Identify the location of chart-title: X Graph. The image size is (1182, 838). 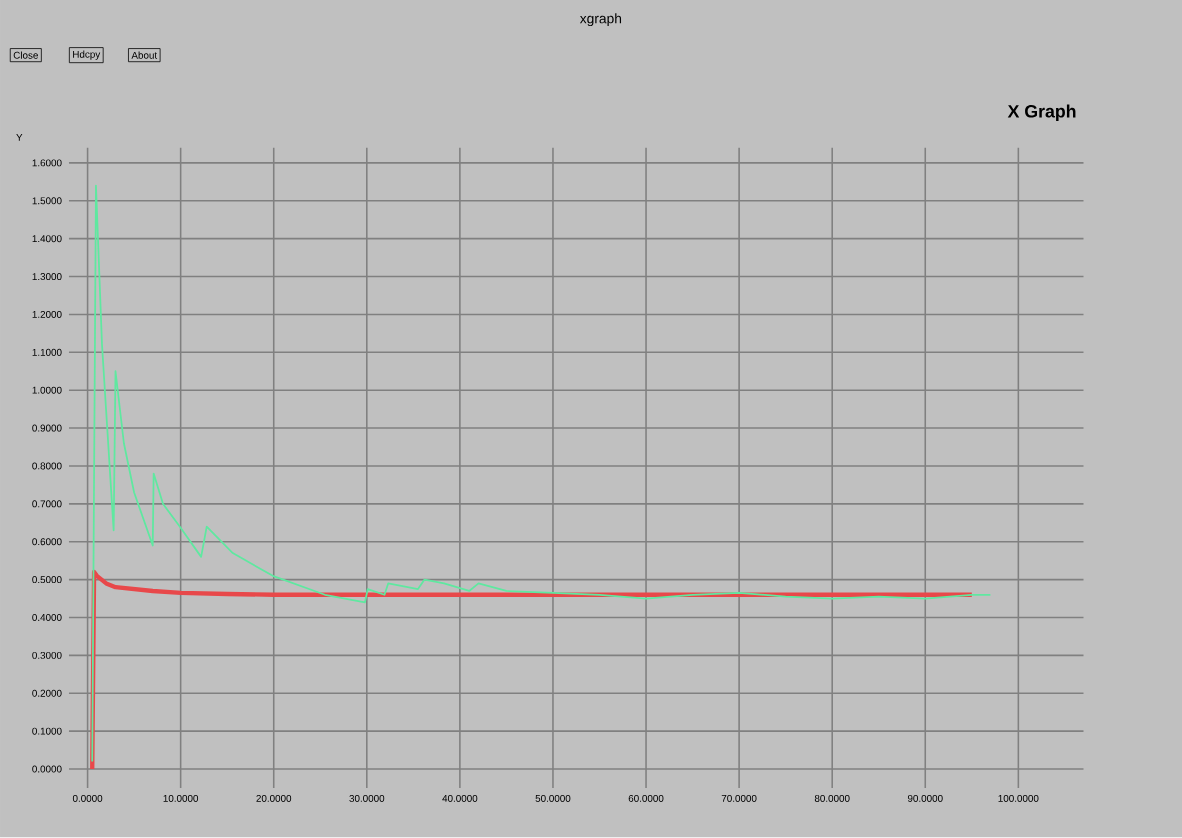
(1041, 113).